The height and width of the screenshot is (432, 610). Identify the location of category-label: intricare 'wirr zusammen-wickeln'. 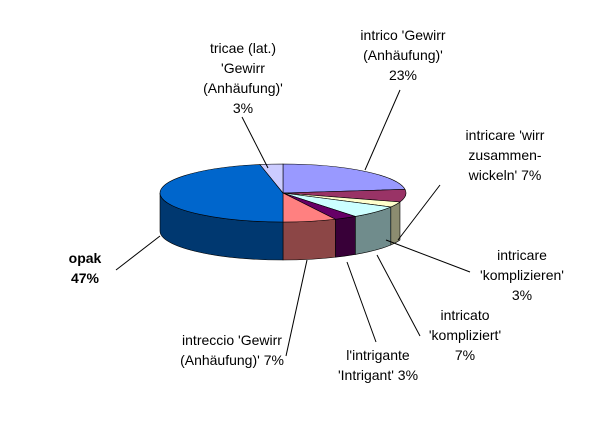
(505, 155).